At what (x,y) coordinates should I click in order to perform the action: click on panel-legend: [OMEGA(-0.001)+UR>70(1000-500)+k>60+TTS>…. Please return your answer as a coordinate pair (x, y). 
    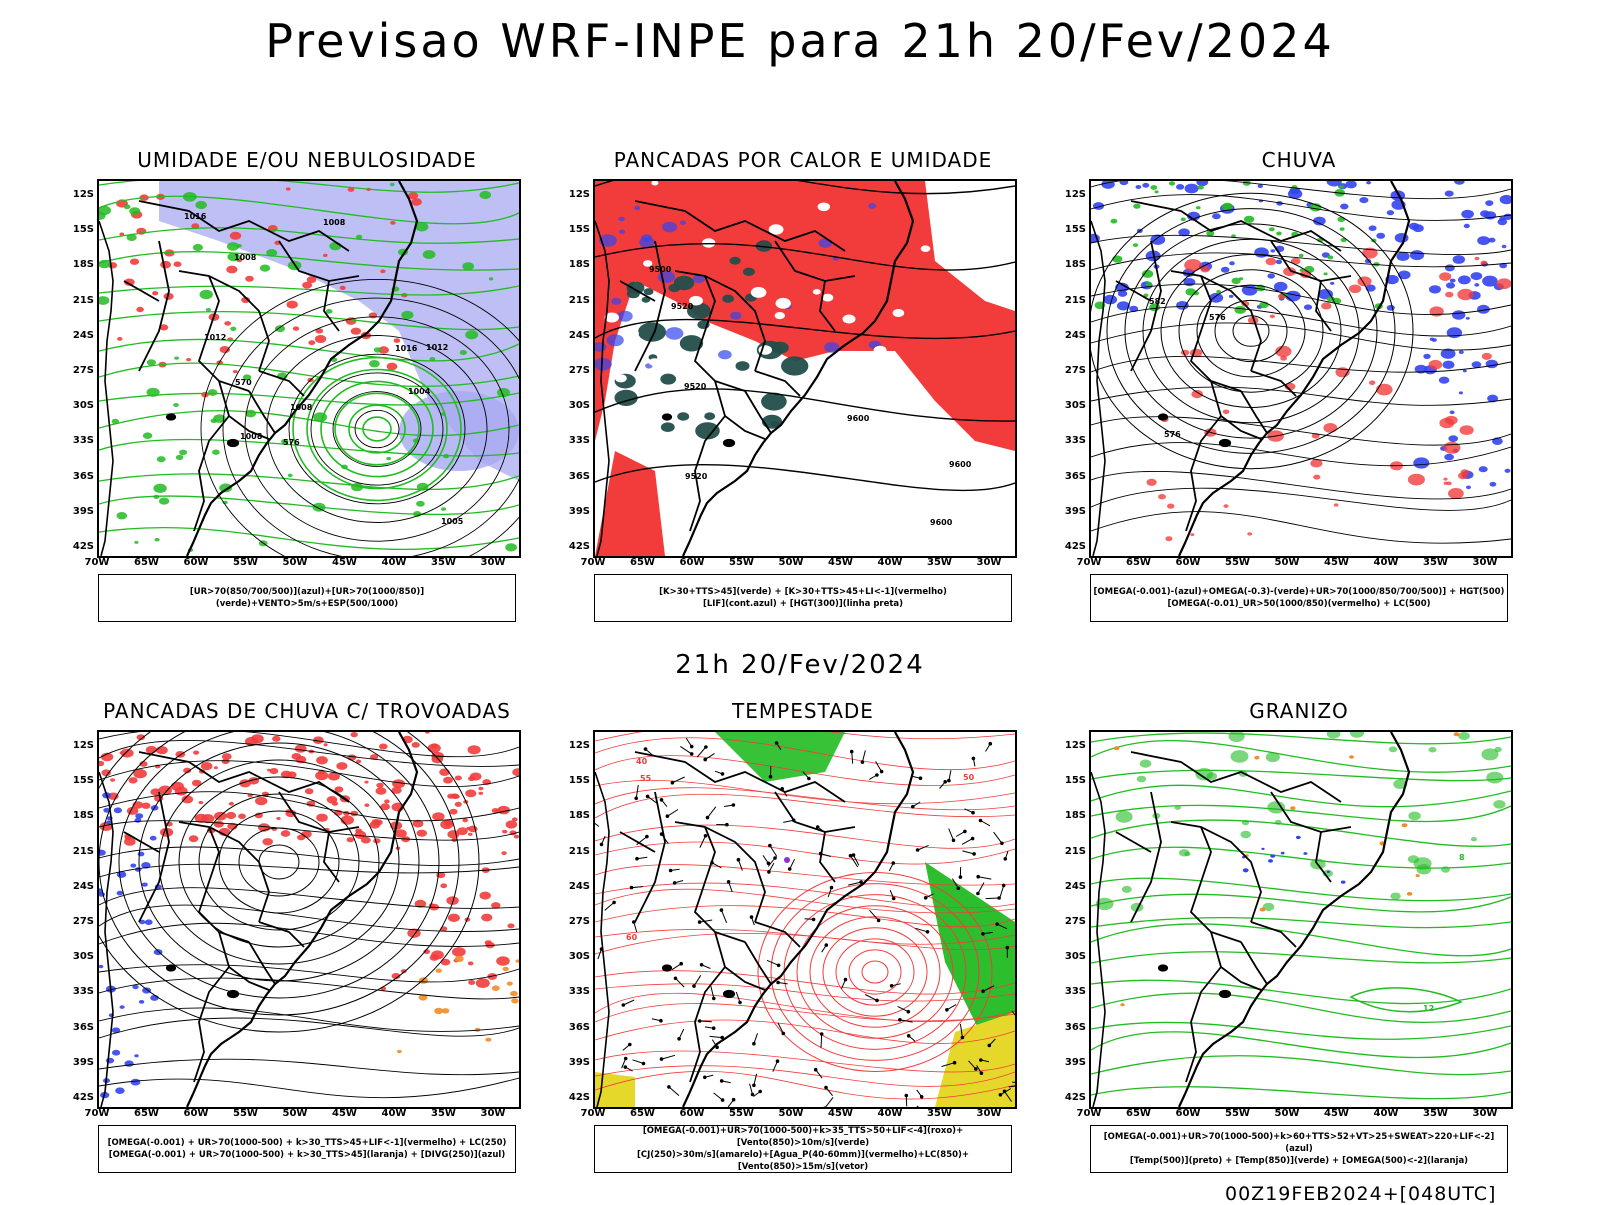
    Looking at the image, I should click on (1299, 1149).